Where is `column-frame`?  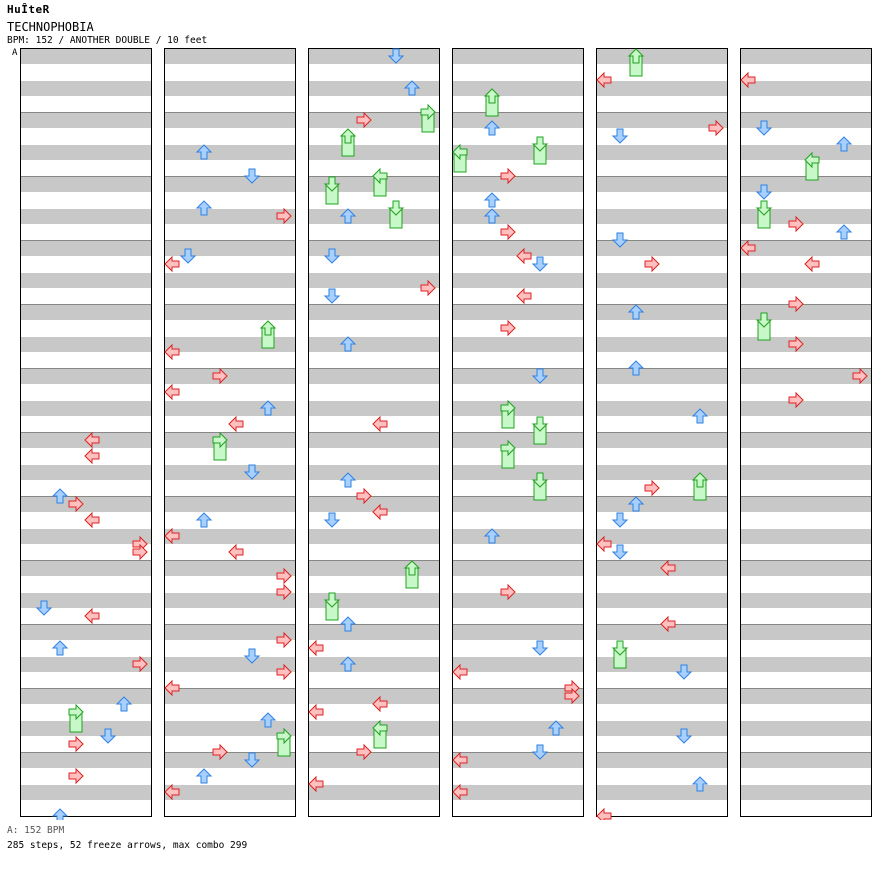
column-frame is located at coordinates (662, 432).